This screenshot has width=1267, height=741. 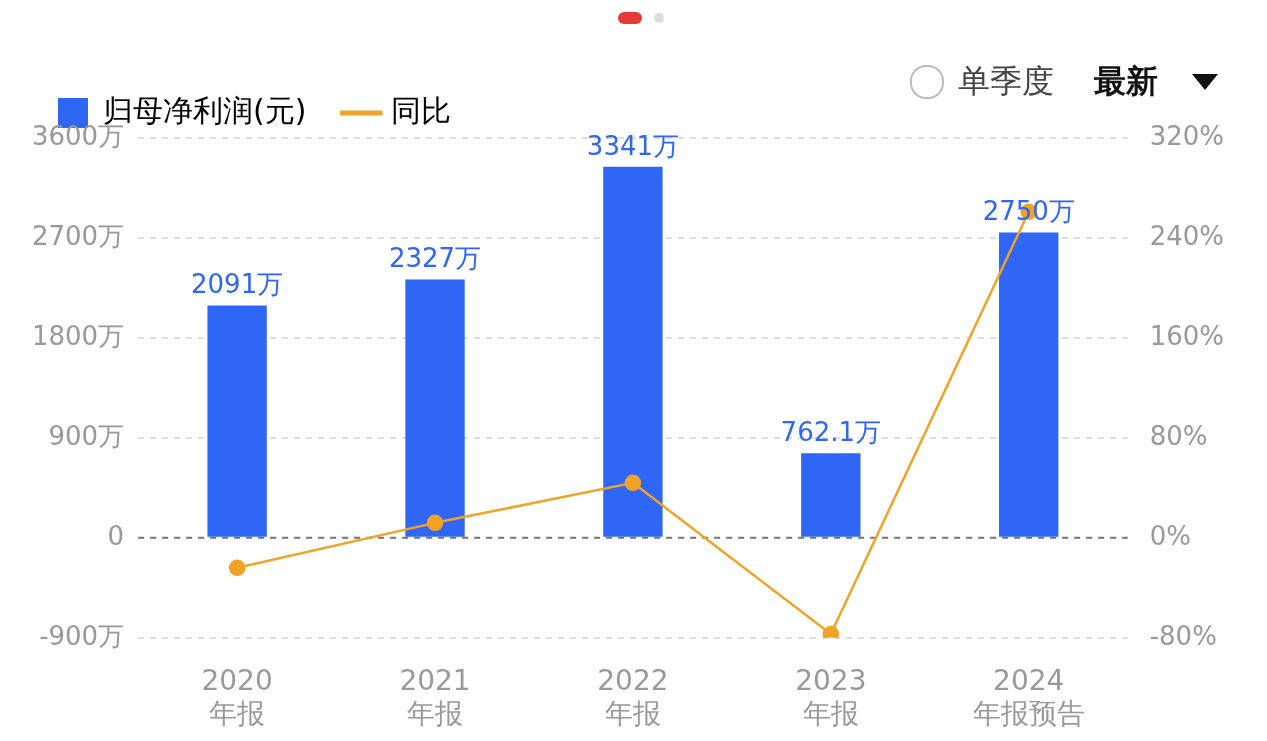 What do you see at coordinates (1187, 335) in the screenshot?
I see `y2-tick-label: 160%` at bounding box center [1187, 335].